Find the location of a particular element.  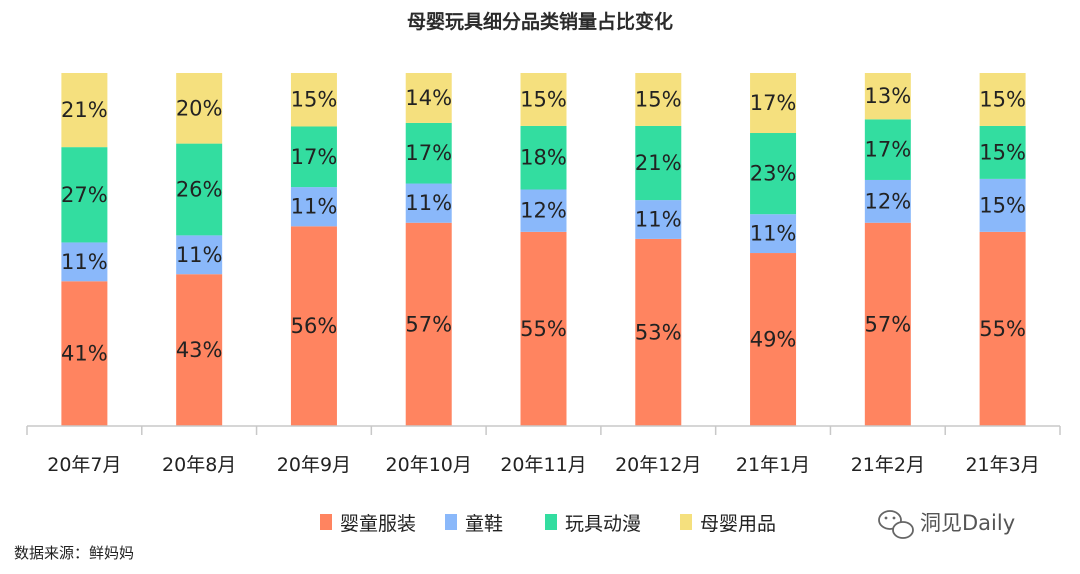

data-label-4-4: 14% is located at coordinates (428, 98).